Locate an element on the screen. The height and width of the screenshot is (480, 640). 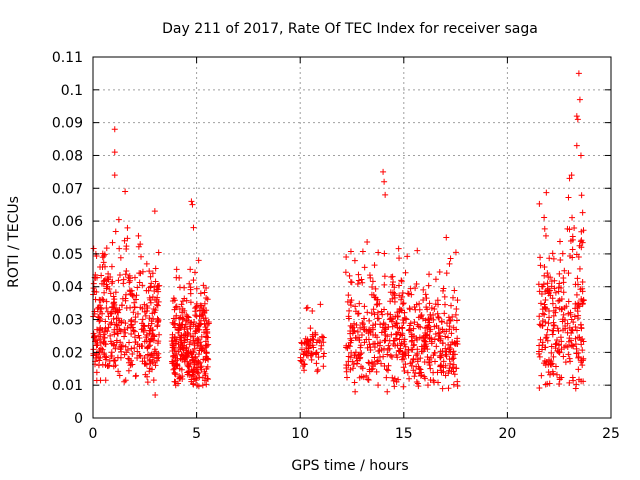
y-tick-label: 0.03 is located at coordinates (67, 321).